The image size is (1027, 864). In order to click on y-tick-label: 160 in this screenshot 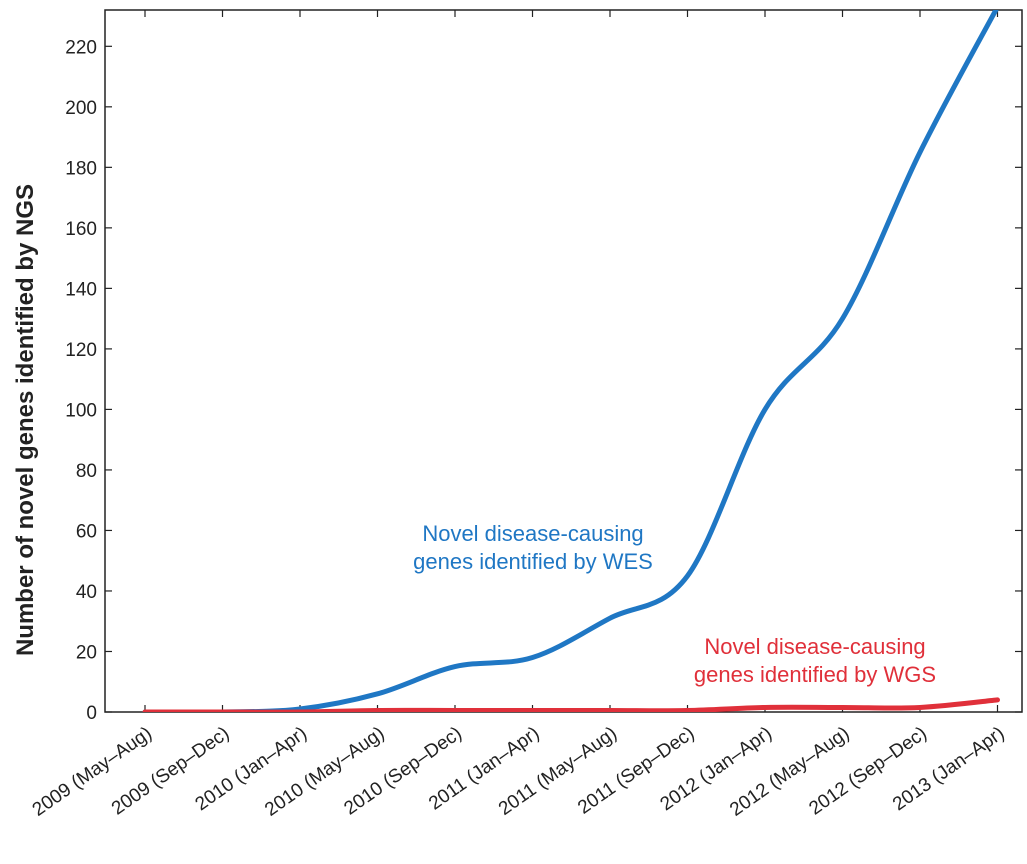, I will do `click(81, 229)`.